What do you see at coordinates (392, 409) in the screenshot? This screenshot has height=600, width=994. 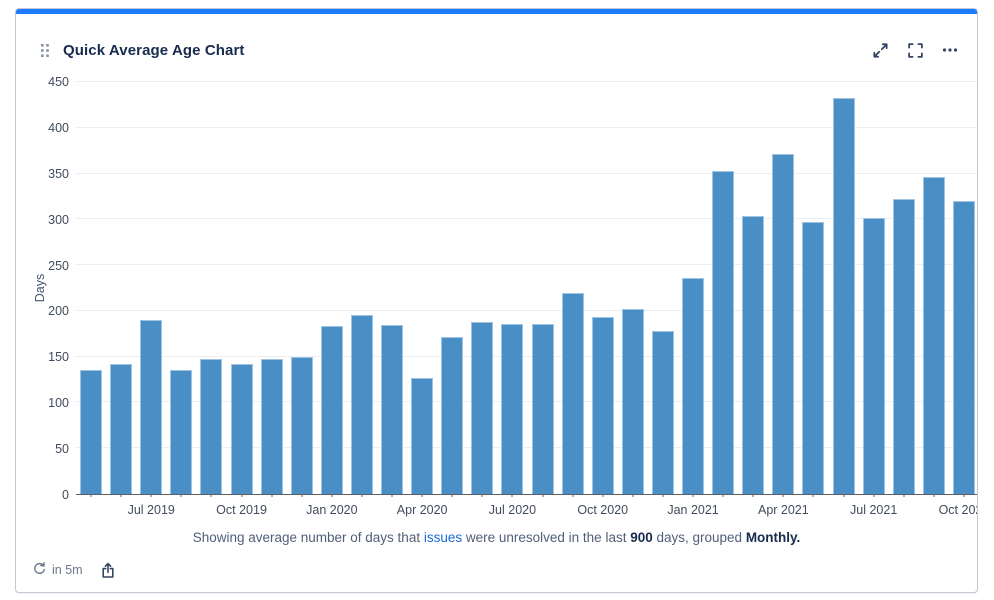 I see `bar-mar-2020` at bounding box center [392, 409].